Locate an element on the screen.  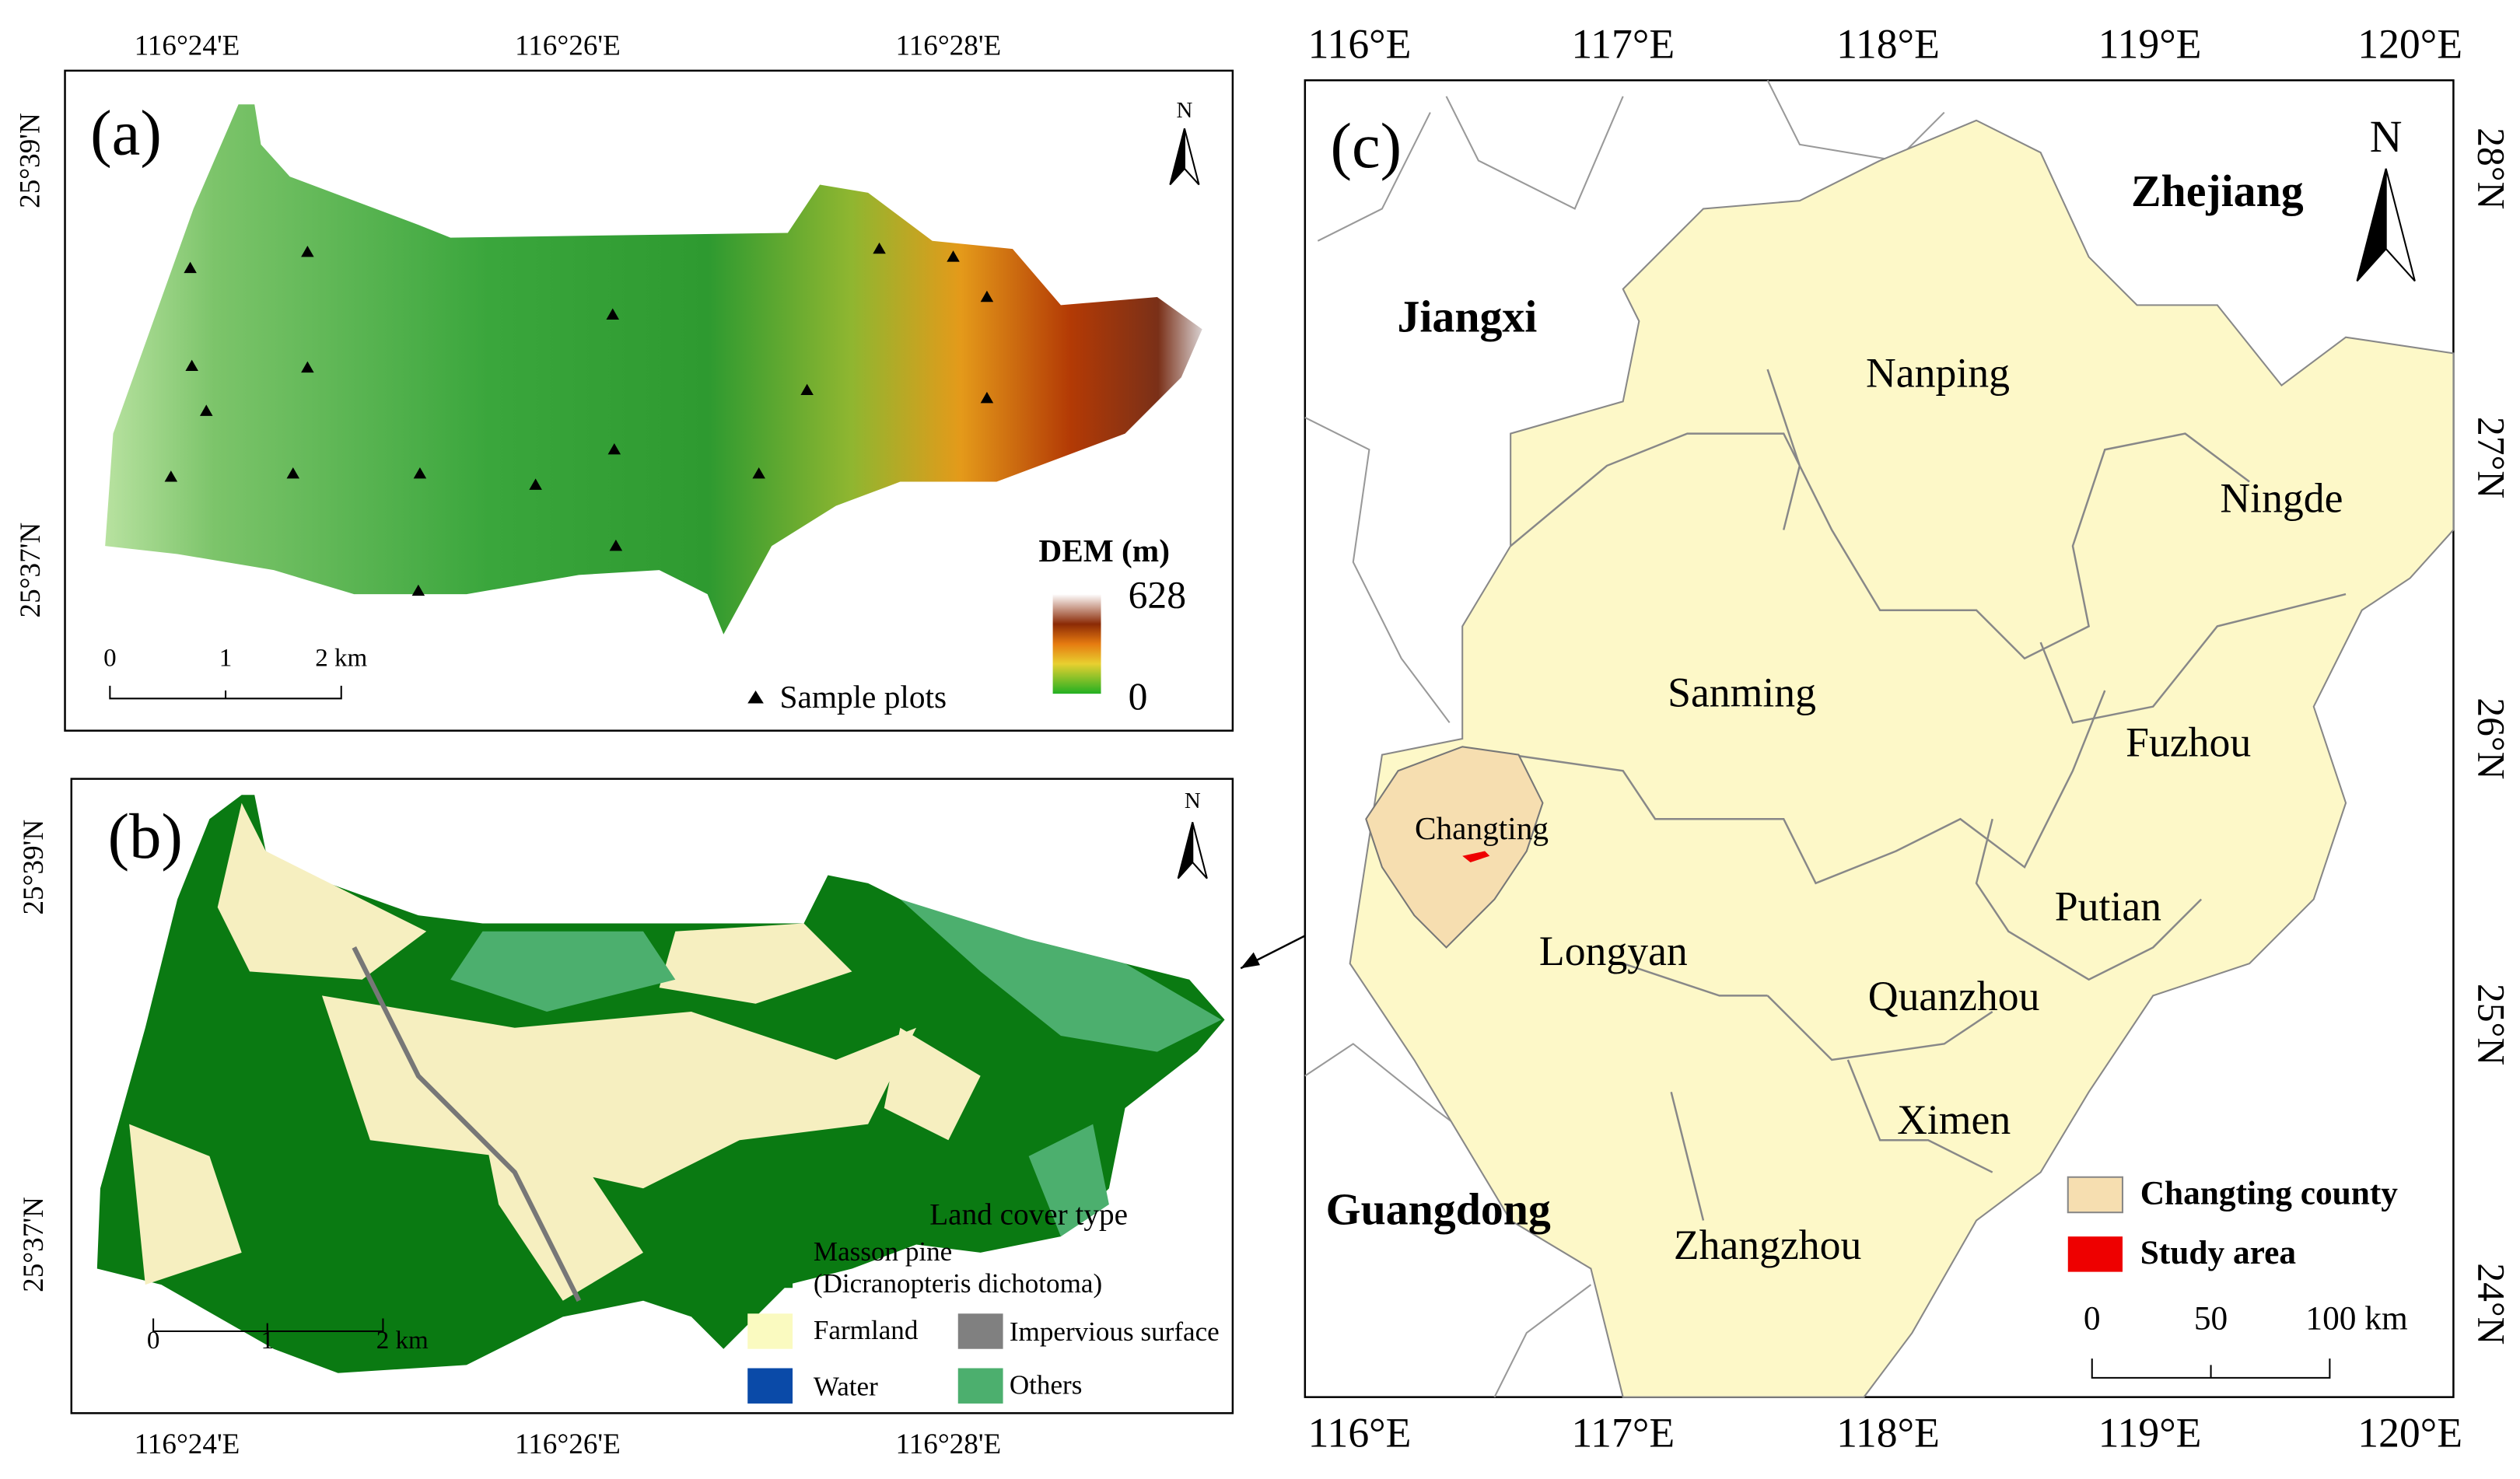
y-tick-label: 26°N is located at coordinates (2491, 738).